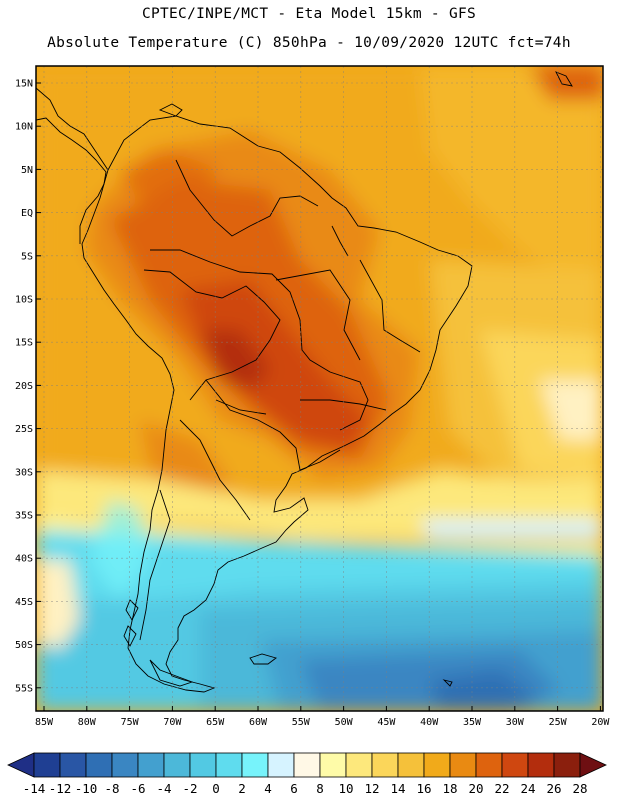 The height and width of the screenshot is (800, 618). What do you see at coordinates (579, 788) in the screenshot?
I see `colorbar-label: 28` at bounding box center [579, 788].